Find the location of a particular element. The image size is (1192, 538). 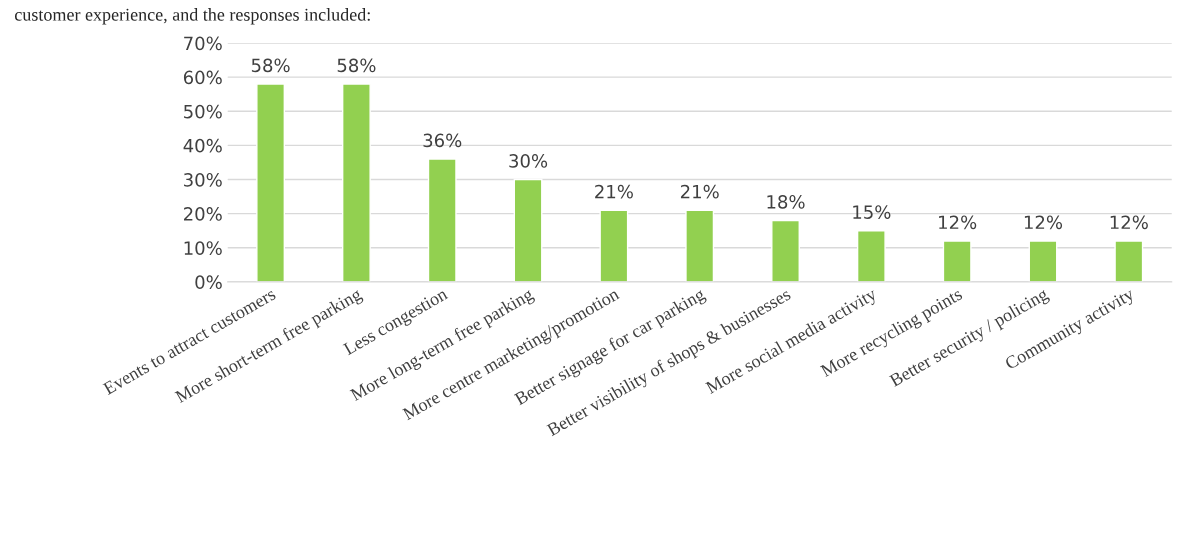

y-tick-label: 60% is located at coordinates (202, 77).